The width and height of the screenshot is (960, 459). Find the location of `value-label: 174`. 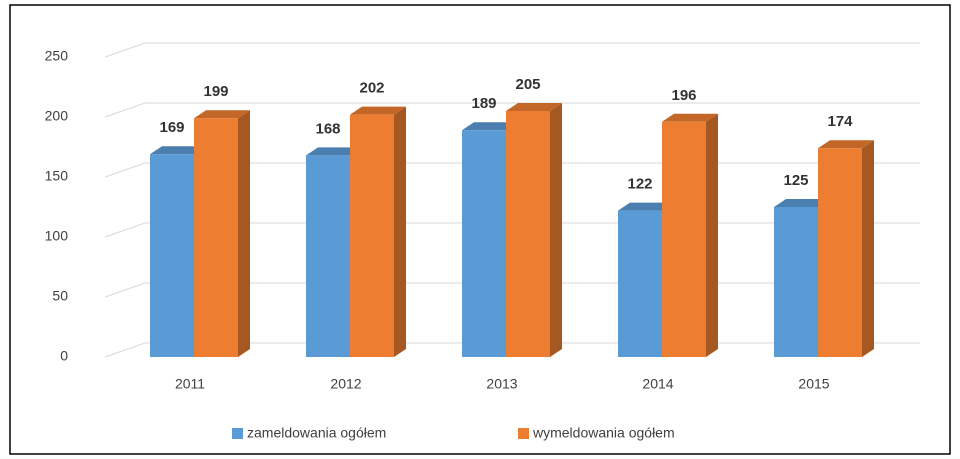

value-label: 174 is located at coordinates (840, 121).